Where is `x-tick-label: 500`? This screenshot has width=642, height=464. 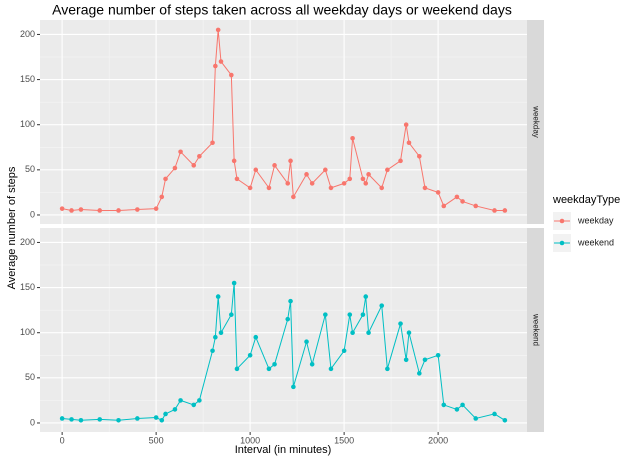 x-tick-label: 500 is located at coordinates (156, 440).